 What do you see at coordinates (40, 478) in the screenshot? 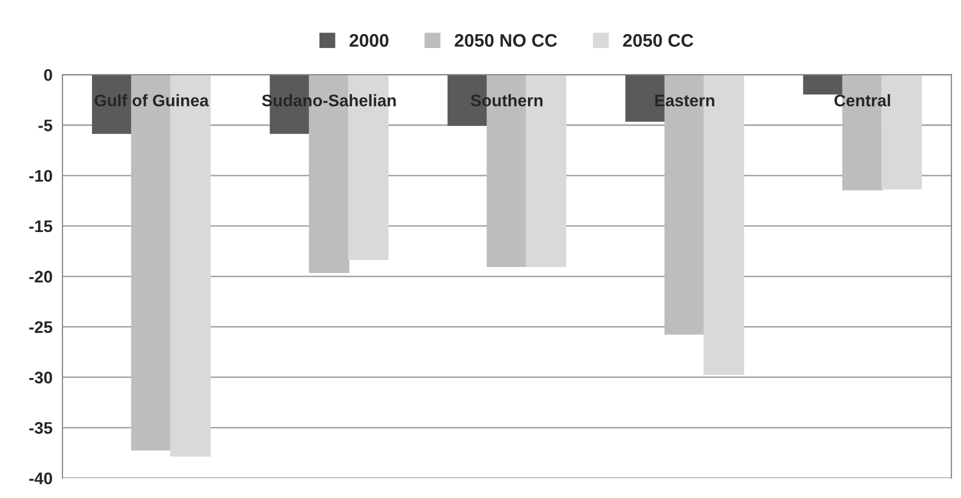
I see `y-tick-label: -40` at bounding box center [40, 478].